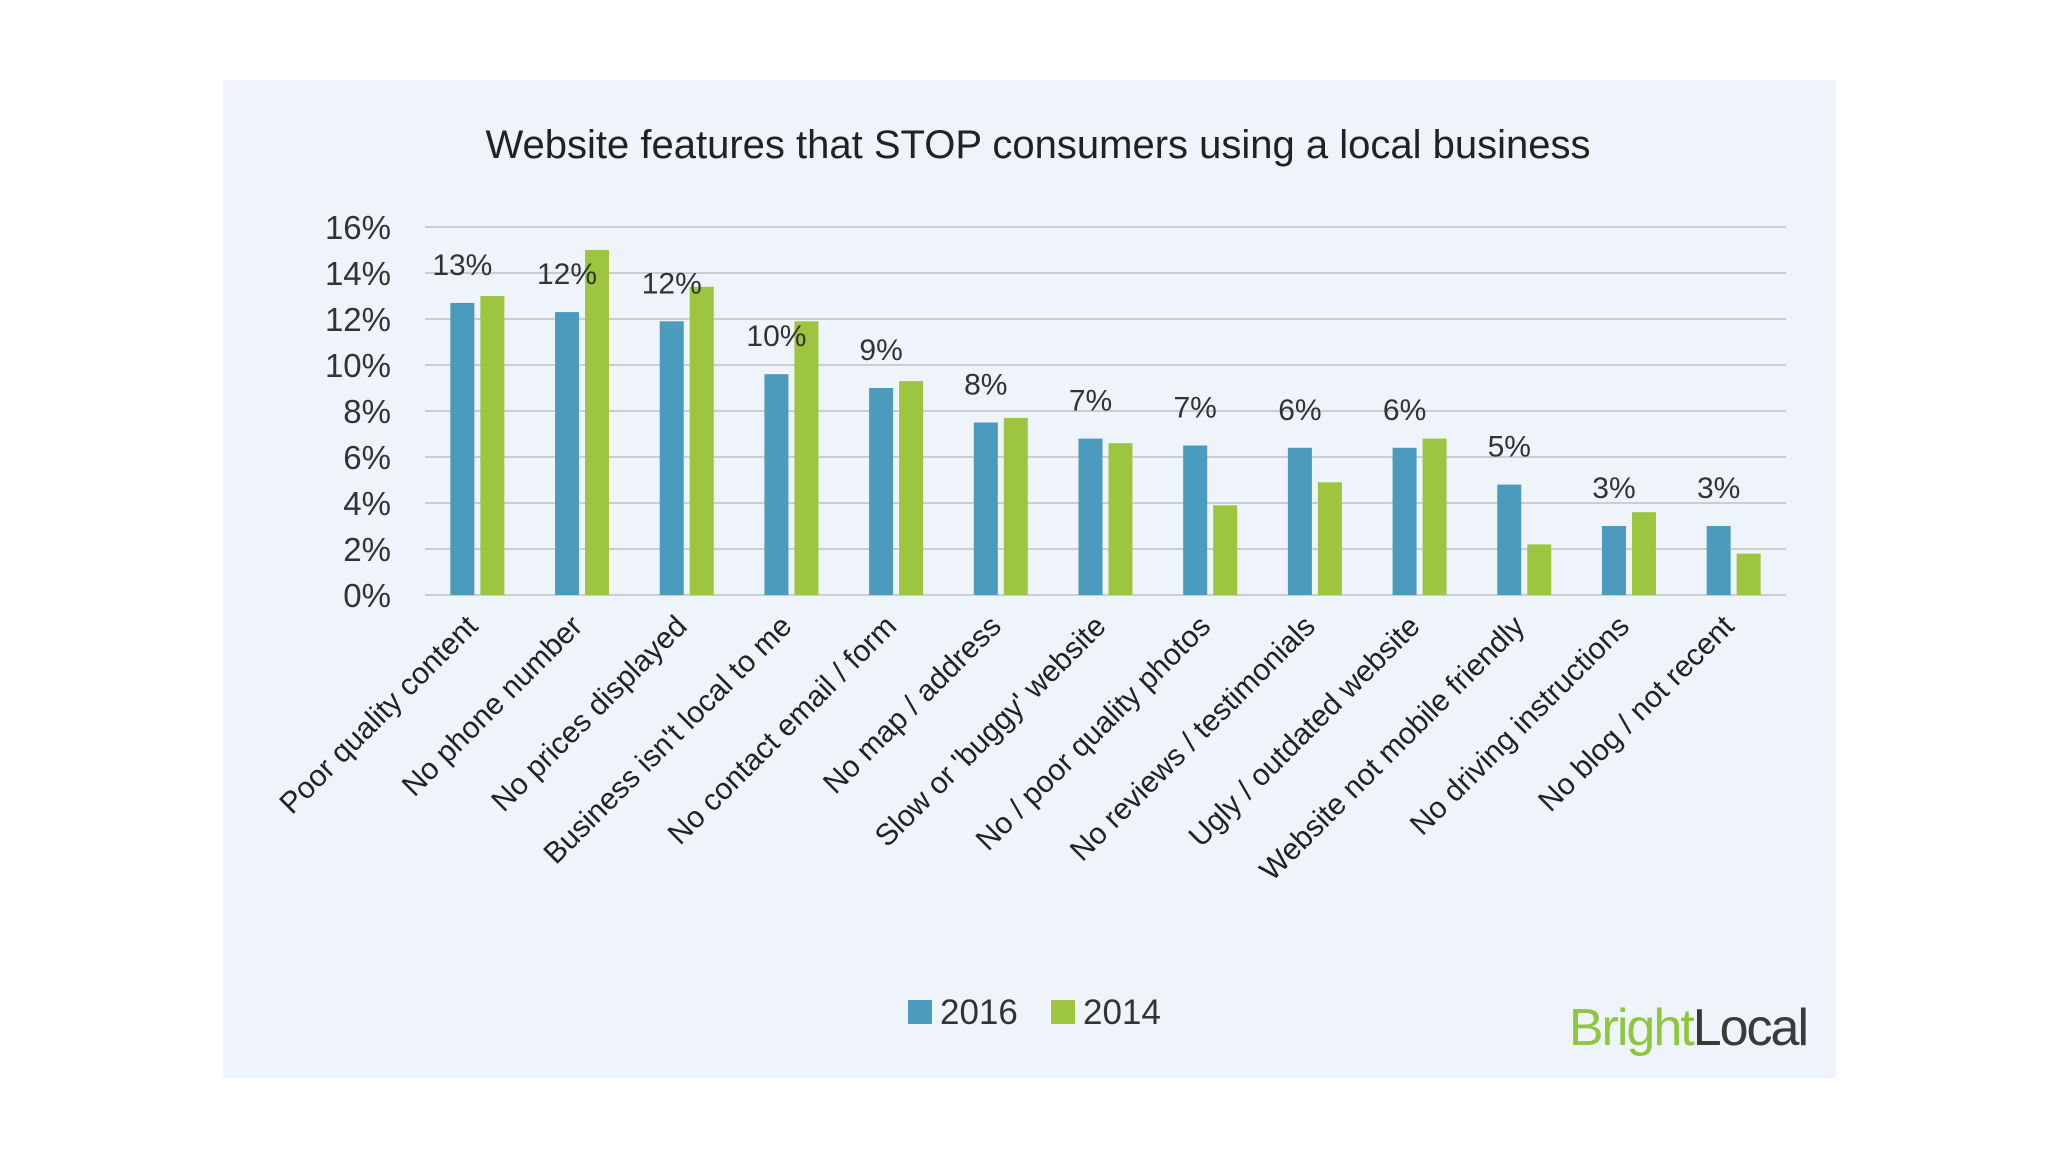  Describe the element at coordinates (367, 549) in the screenshot. I see `y-tick-label: 2%` at that location.